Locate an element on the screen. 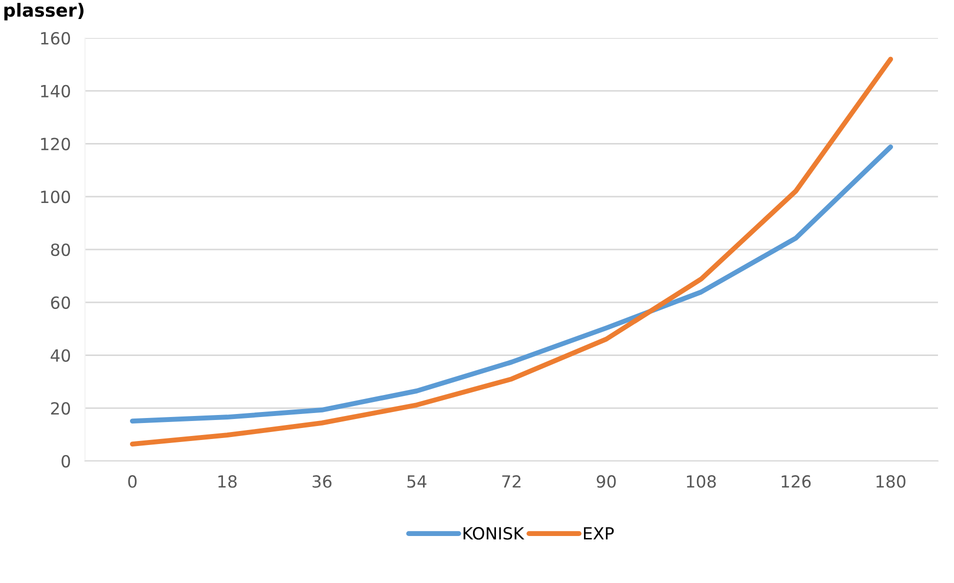 The image size is (954, 583). x-tick-label: 108 is located at coordinates (701, 481).